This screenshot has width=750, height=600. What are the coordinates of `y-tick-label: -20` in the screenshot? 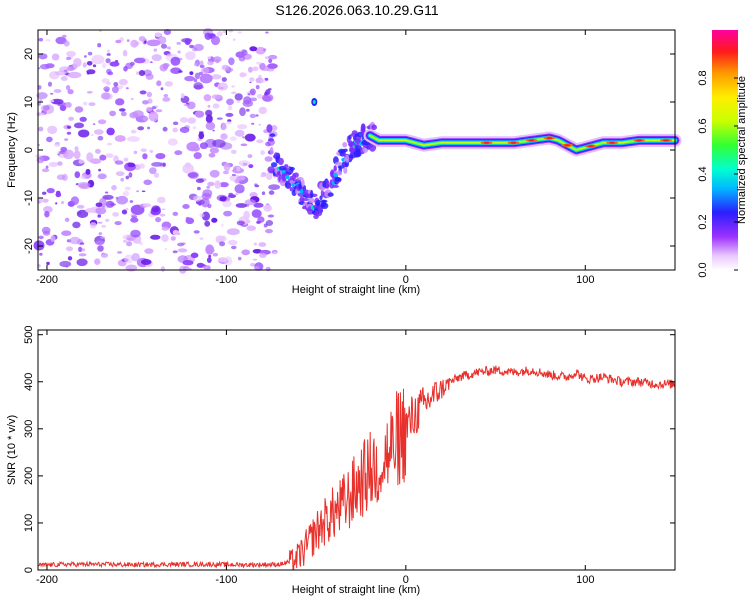 It's located at (29, 246).